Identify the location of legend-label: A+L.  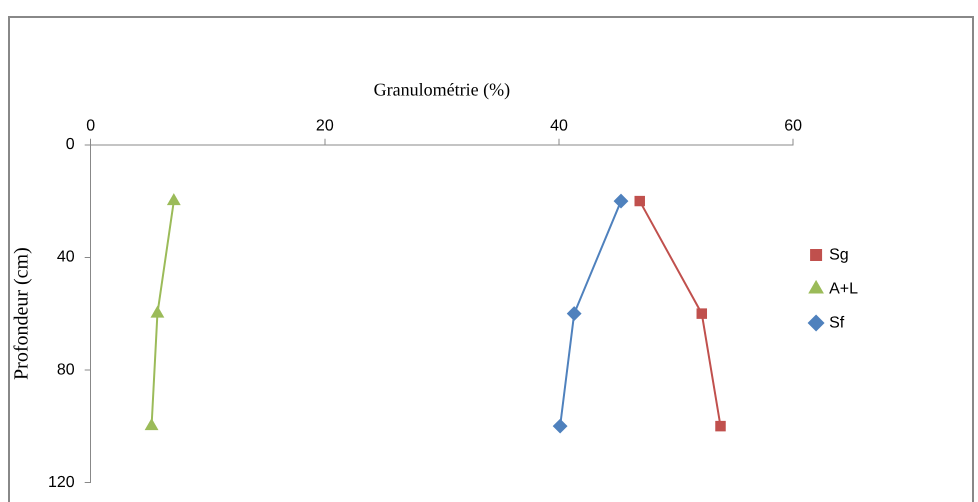
(843, 289).